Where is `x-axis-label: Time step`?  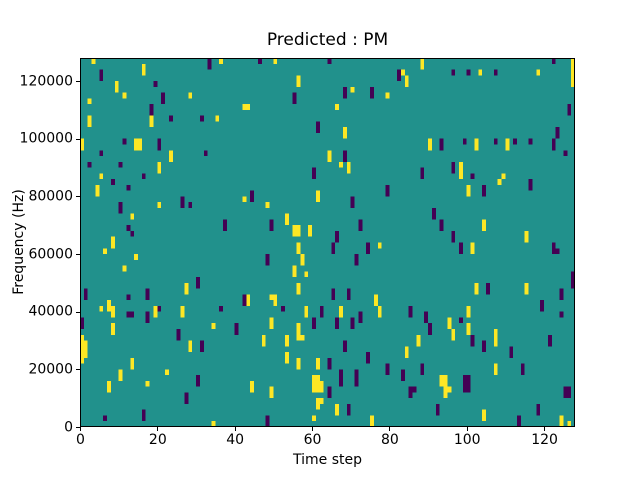
x-axis-label: Time step is located at coordinates (327, 460).